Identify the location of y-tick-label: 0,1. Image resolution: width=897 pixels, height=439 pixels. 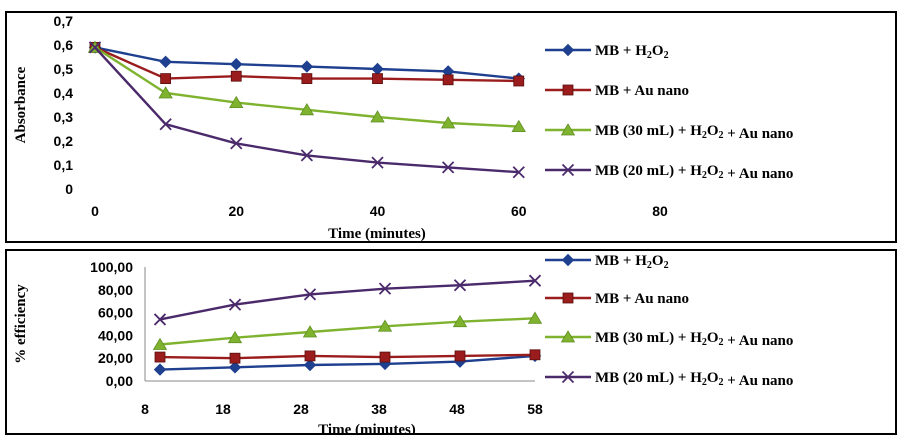
(64, 165).